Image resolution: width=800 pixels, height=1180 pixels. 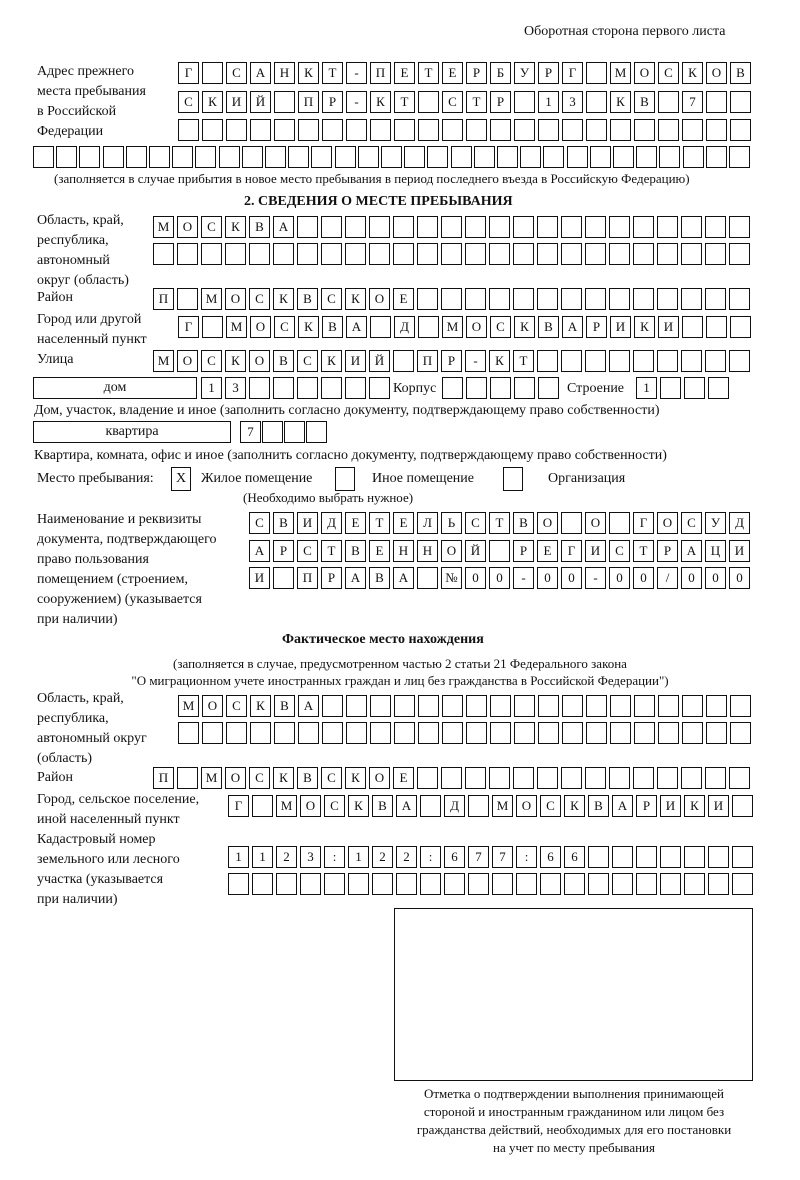 What do you see at coordinates (574, 857) in the screenshot?
I see `form-cell: 6` at bounding box center [574, 857].